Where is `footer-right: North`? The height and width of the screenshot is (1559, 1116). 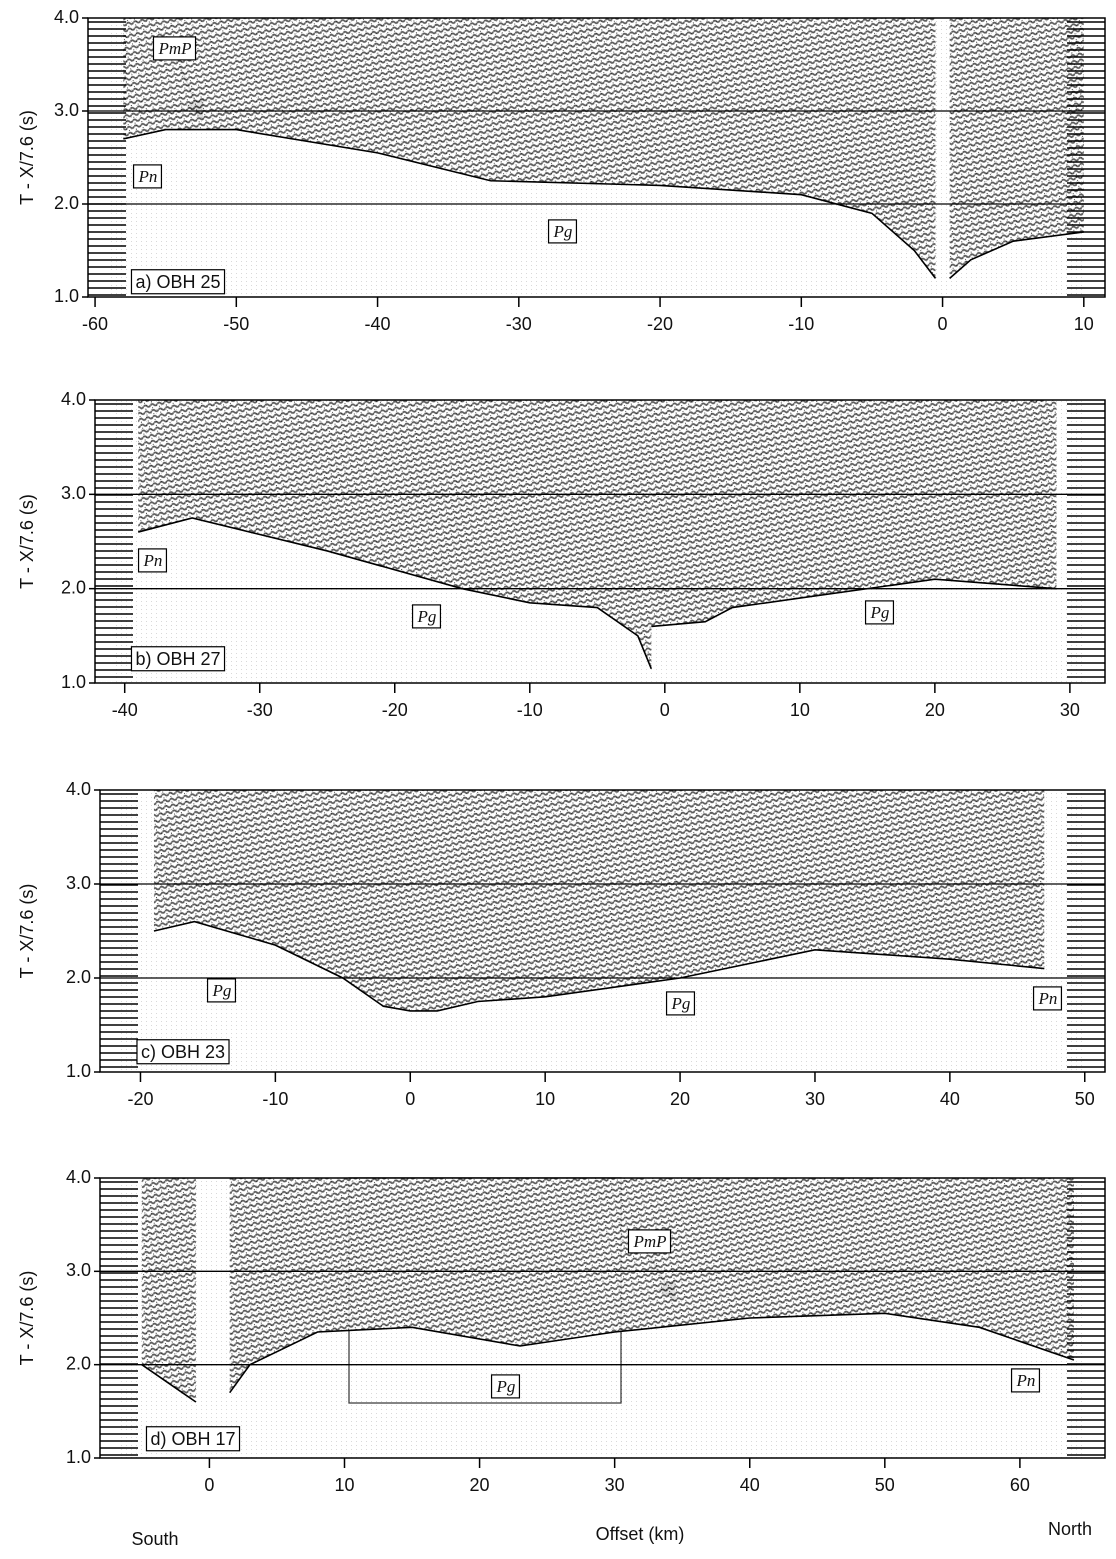 footer-right: North is located at coordinates (1070, 1529).